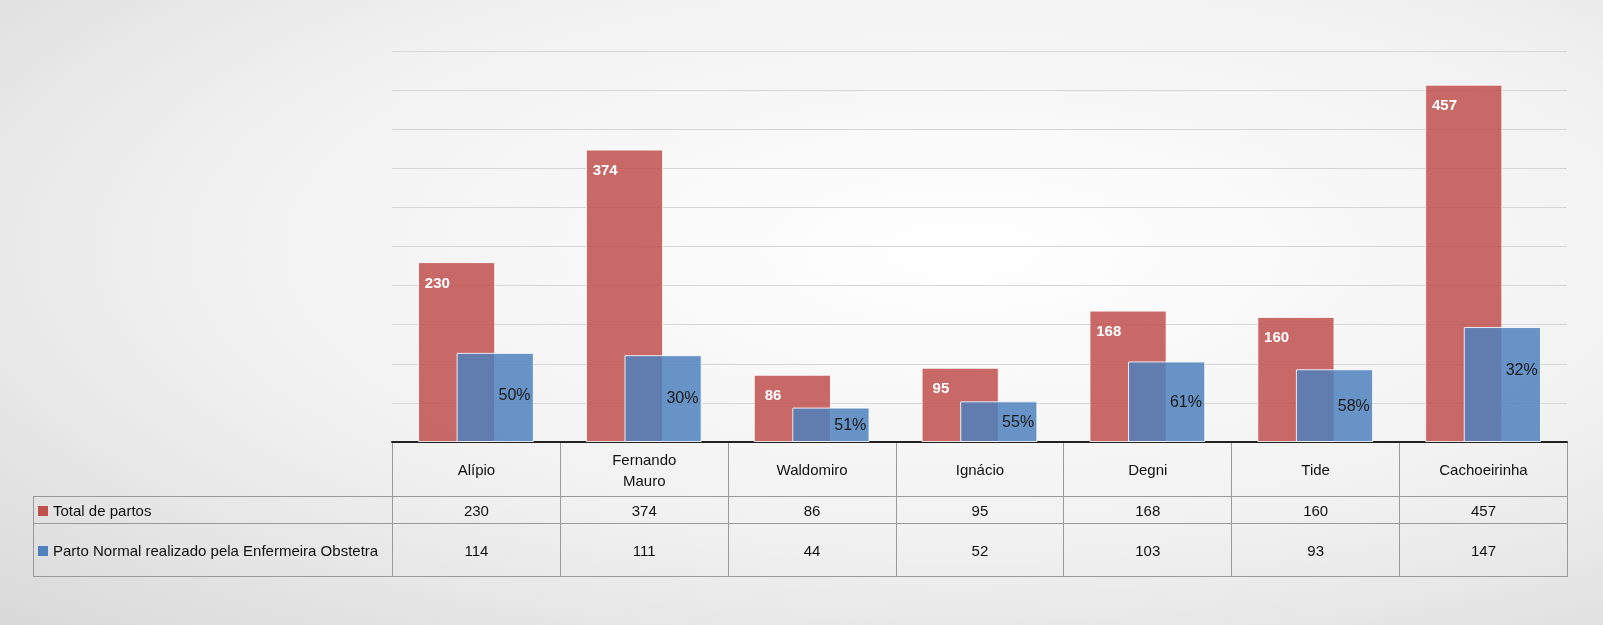 This screenshot has width=1603, height=625. I want to click on x-tick-label: Ignácio, so click(980, 470).